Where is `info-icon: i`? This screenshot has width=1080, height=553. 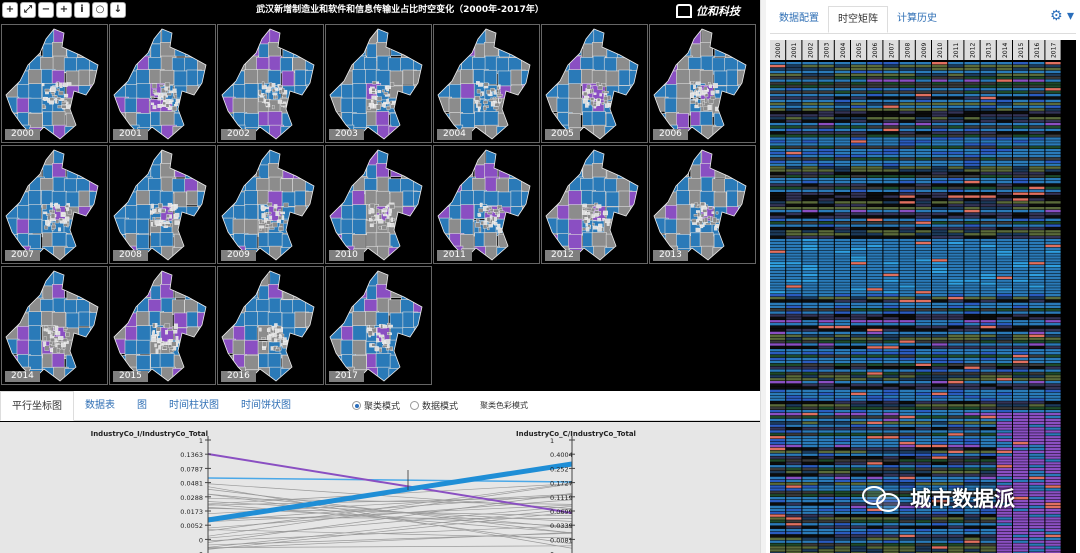
info-icon: i is located at coordinates (82, 10).